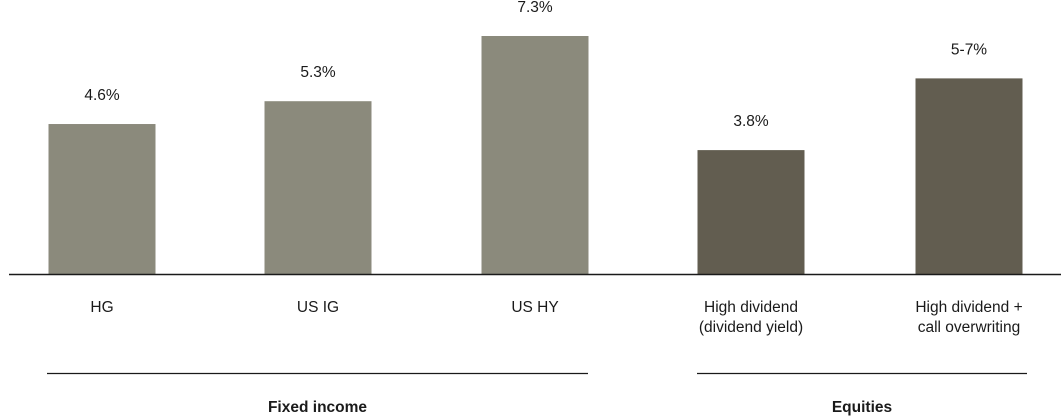 Image resolution: width=1061 pixels, height=417 pixels. Describe the element at coordinates (534, 307) in the screenshot. I see `category-label: US HY` at that location.